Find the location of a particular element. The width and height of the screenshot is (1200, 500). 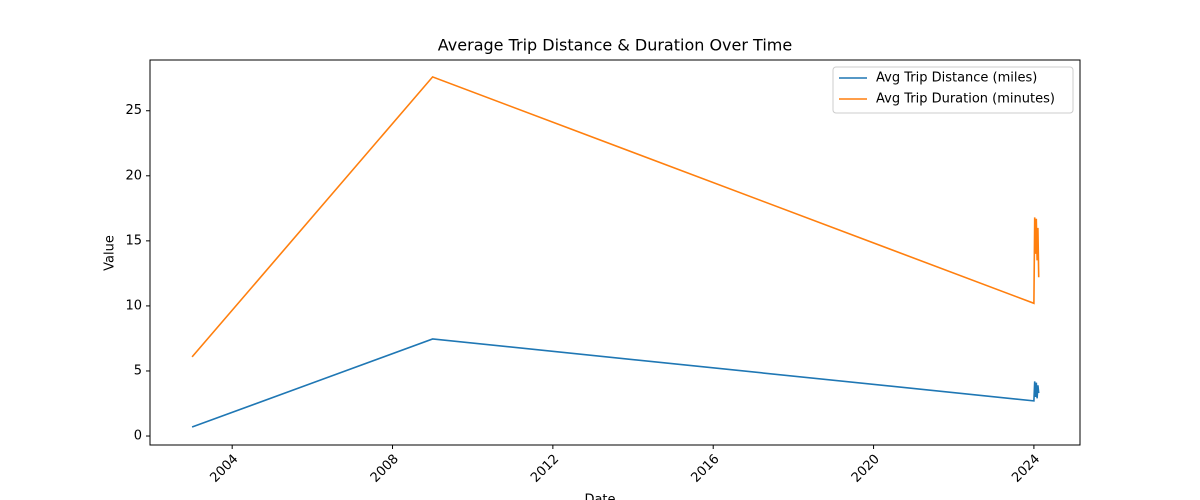

series-line is located at coordinates (615, 383).